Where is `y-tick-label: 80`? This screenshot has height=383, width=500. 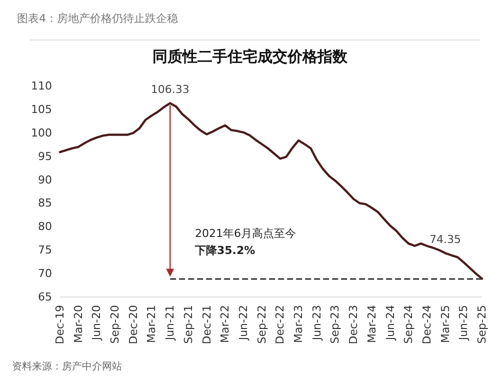
y-tick-label: 80 is located at coordinates (45, 227).